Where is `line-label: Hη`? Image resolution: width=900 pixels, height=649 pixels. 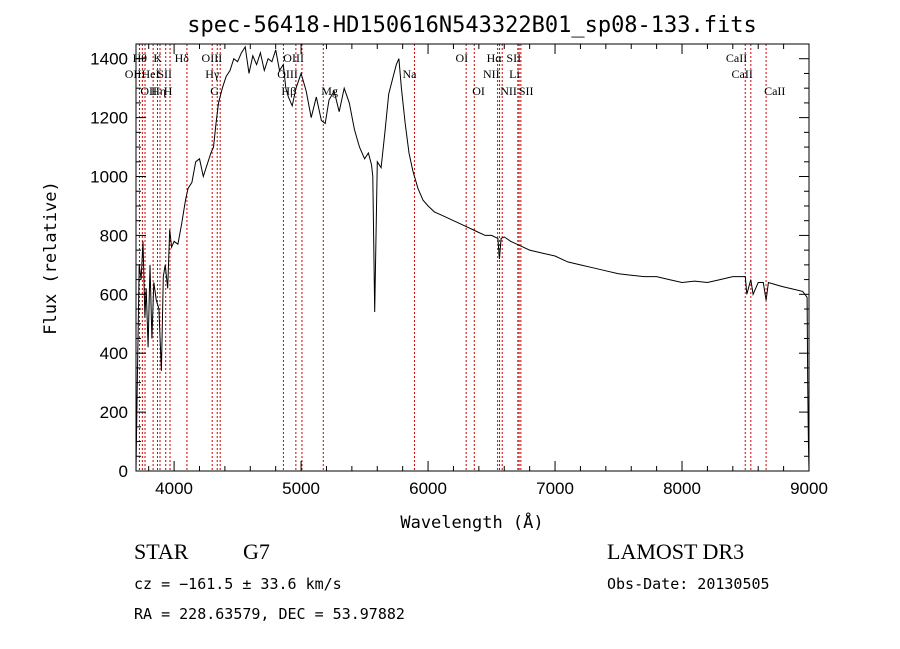
line-label: Hη is located at coordinates (158, 91).